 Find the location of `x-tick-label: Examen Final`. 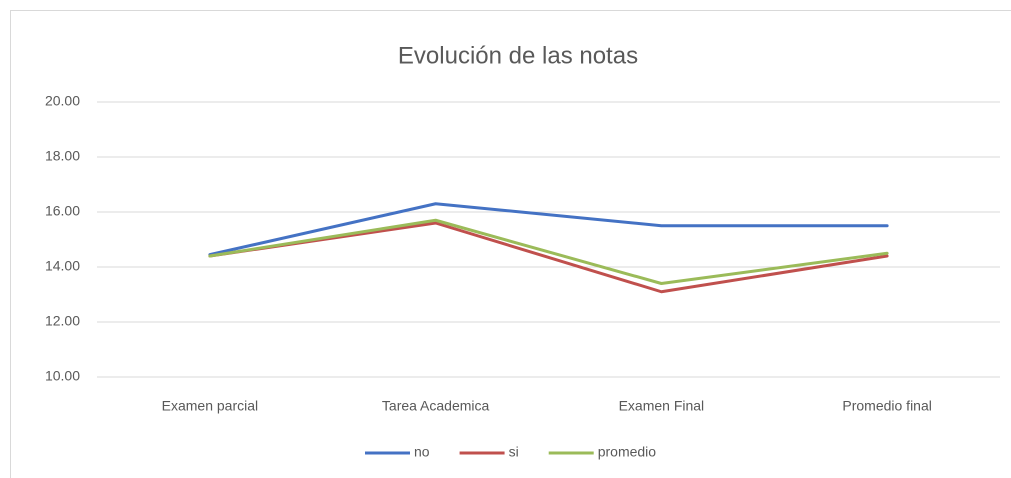

x-tick-label: Examen Final is located at coordinates (662, 406).